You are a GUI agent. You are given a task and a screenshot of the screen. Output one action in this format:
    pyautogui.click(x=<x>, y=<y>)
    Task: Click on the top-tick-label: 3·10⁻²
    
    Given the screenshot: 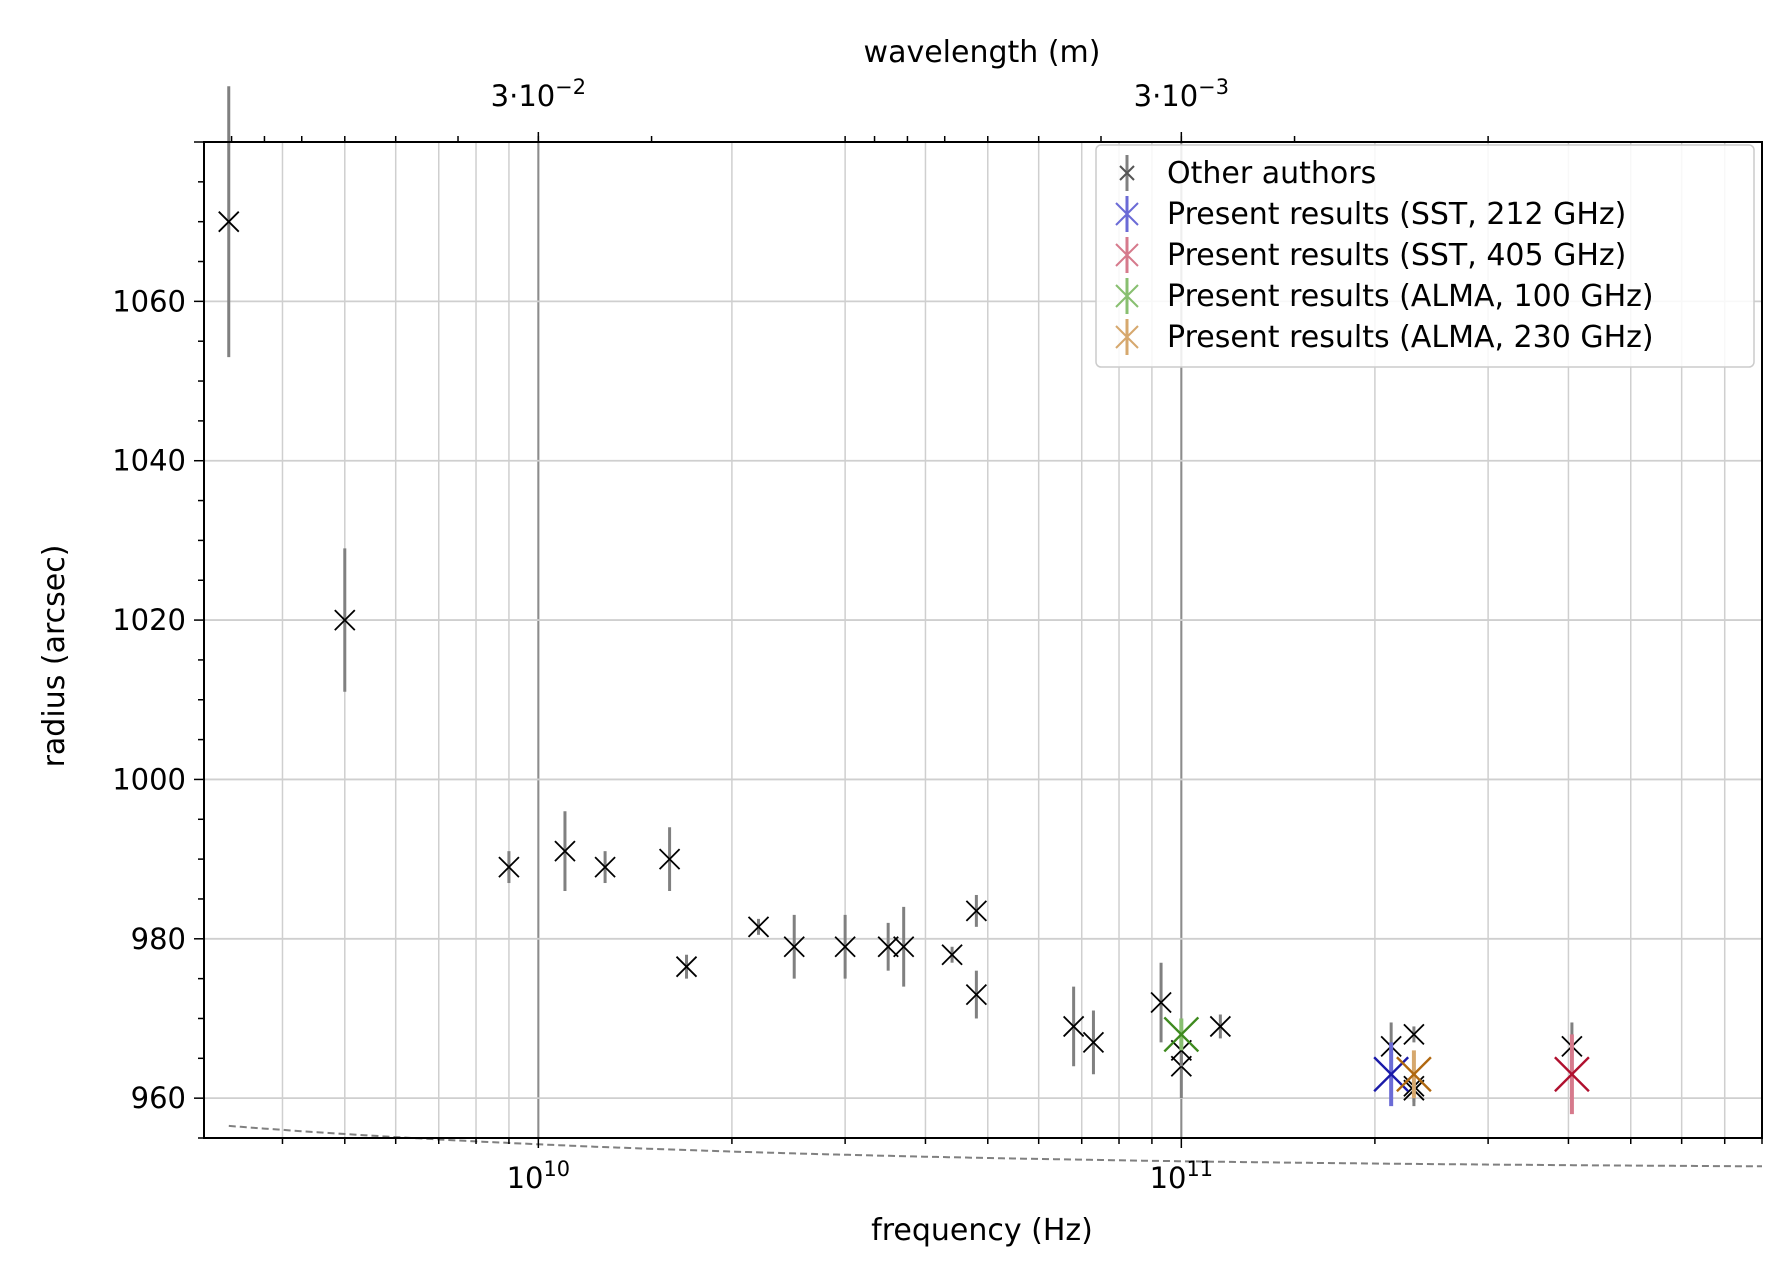 What is the action you would take?
    pyautogui.click(x=538, y=94)
    